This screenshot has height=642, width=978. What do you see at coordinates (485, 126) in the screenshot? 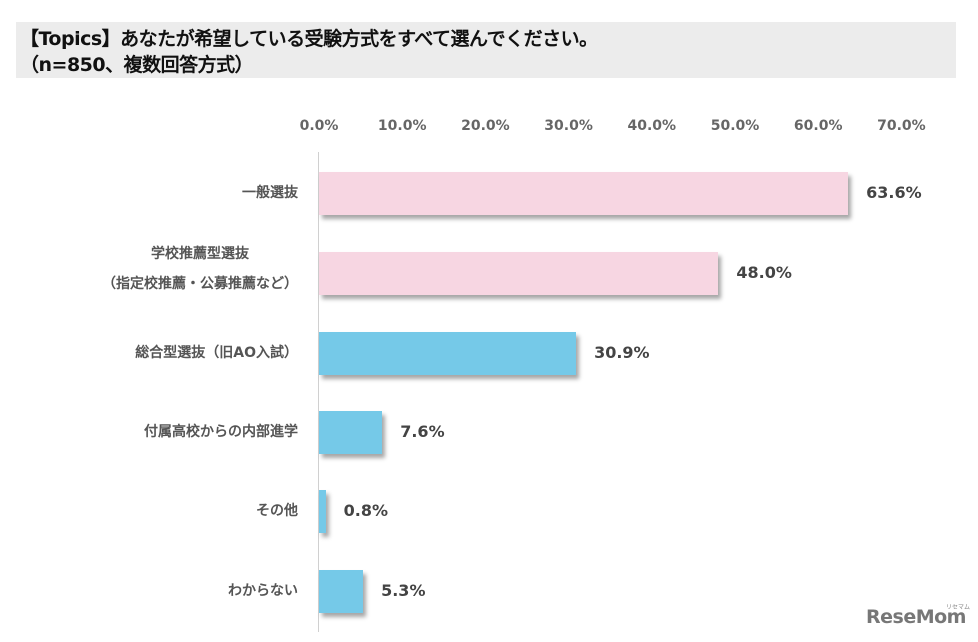
I see `x-tick-label: 20.0%` at bounding box center [485, 126].